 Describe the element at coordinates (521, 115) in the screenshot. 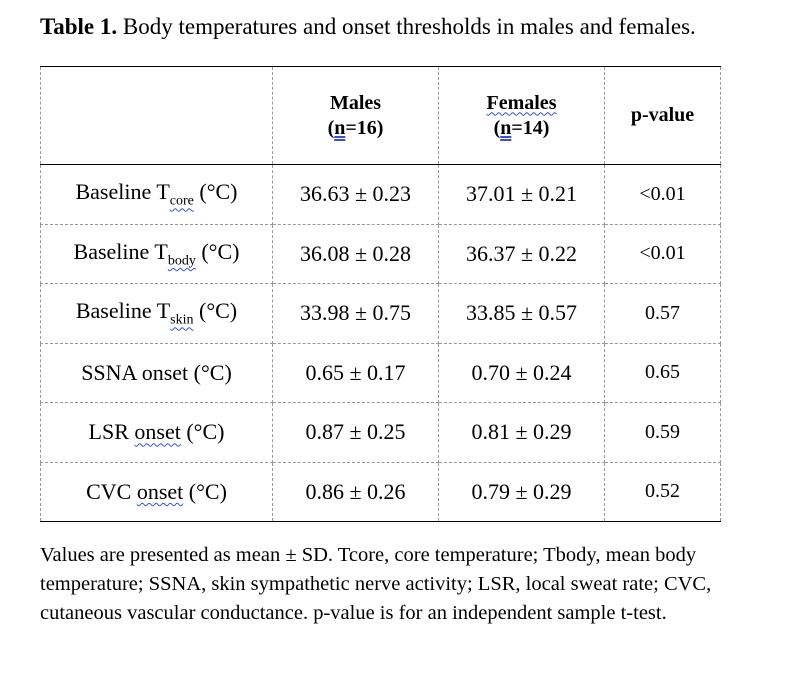

I see `header-females: Females (n=14)` at that location.